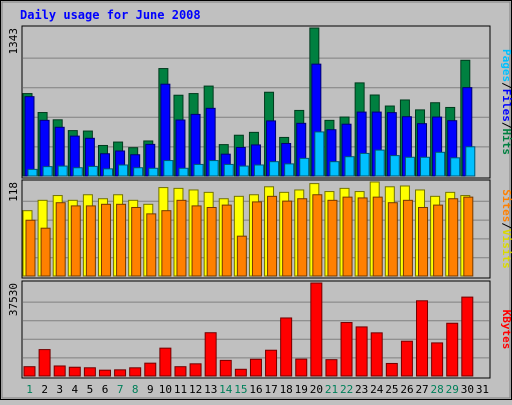 The width and height of the screenshot is (512, 405). What do you see at coordinates (301, 389) in the screenshot?
I see `x-tick-label-day-19: 19` at bounding box center [301, 389].